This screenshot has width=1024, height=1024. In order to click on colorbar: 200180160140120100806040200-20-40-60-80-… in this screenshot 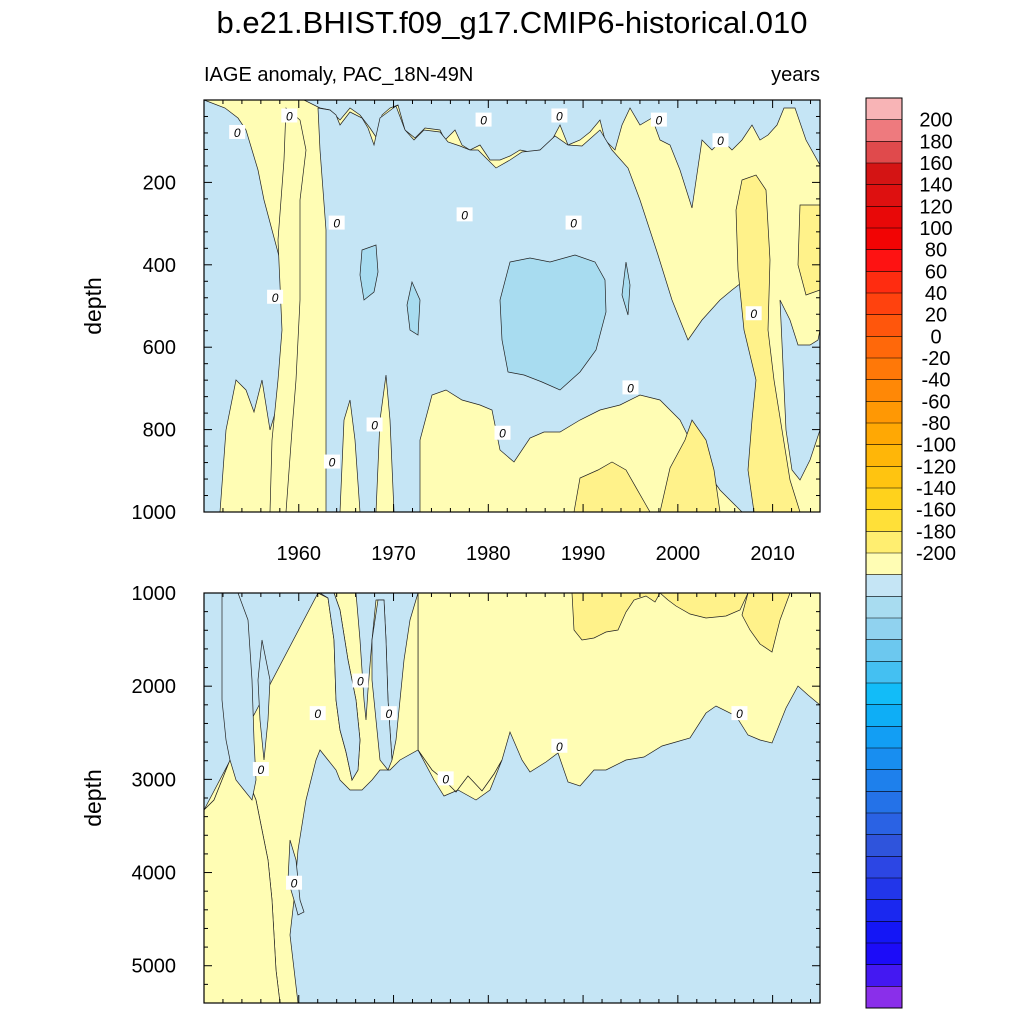, I will do `click(910, 553)`.